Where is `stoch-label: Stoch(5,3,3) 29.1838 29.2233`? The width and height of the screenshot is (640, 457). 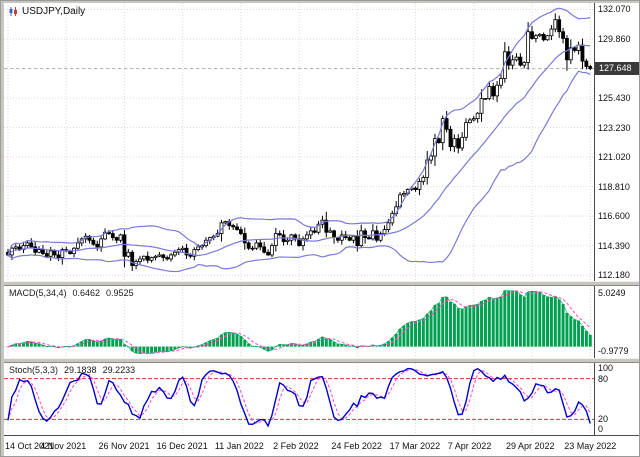 stoch-label: Stoch(5,3,3) 29.1838 29.2233 is located at coordinates (72, 370).